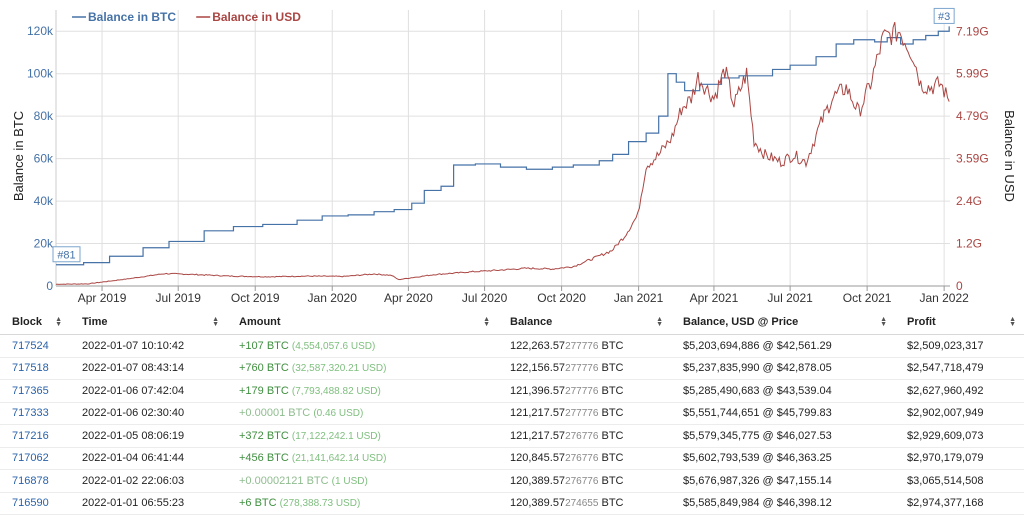  I want to click on x-tick-label: Jul 2019, so click(179, 298).